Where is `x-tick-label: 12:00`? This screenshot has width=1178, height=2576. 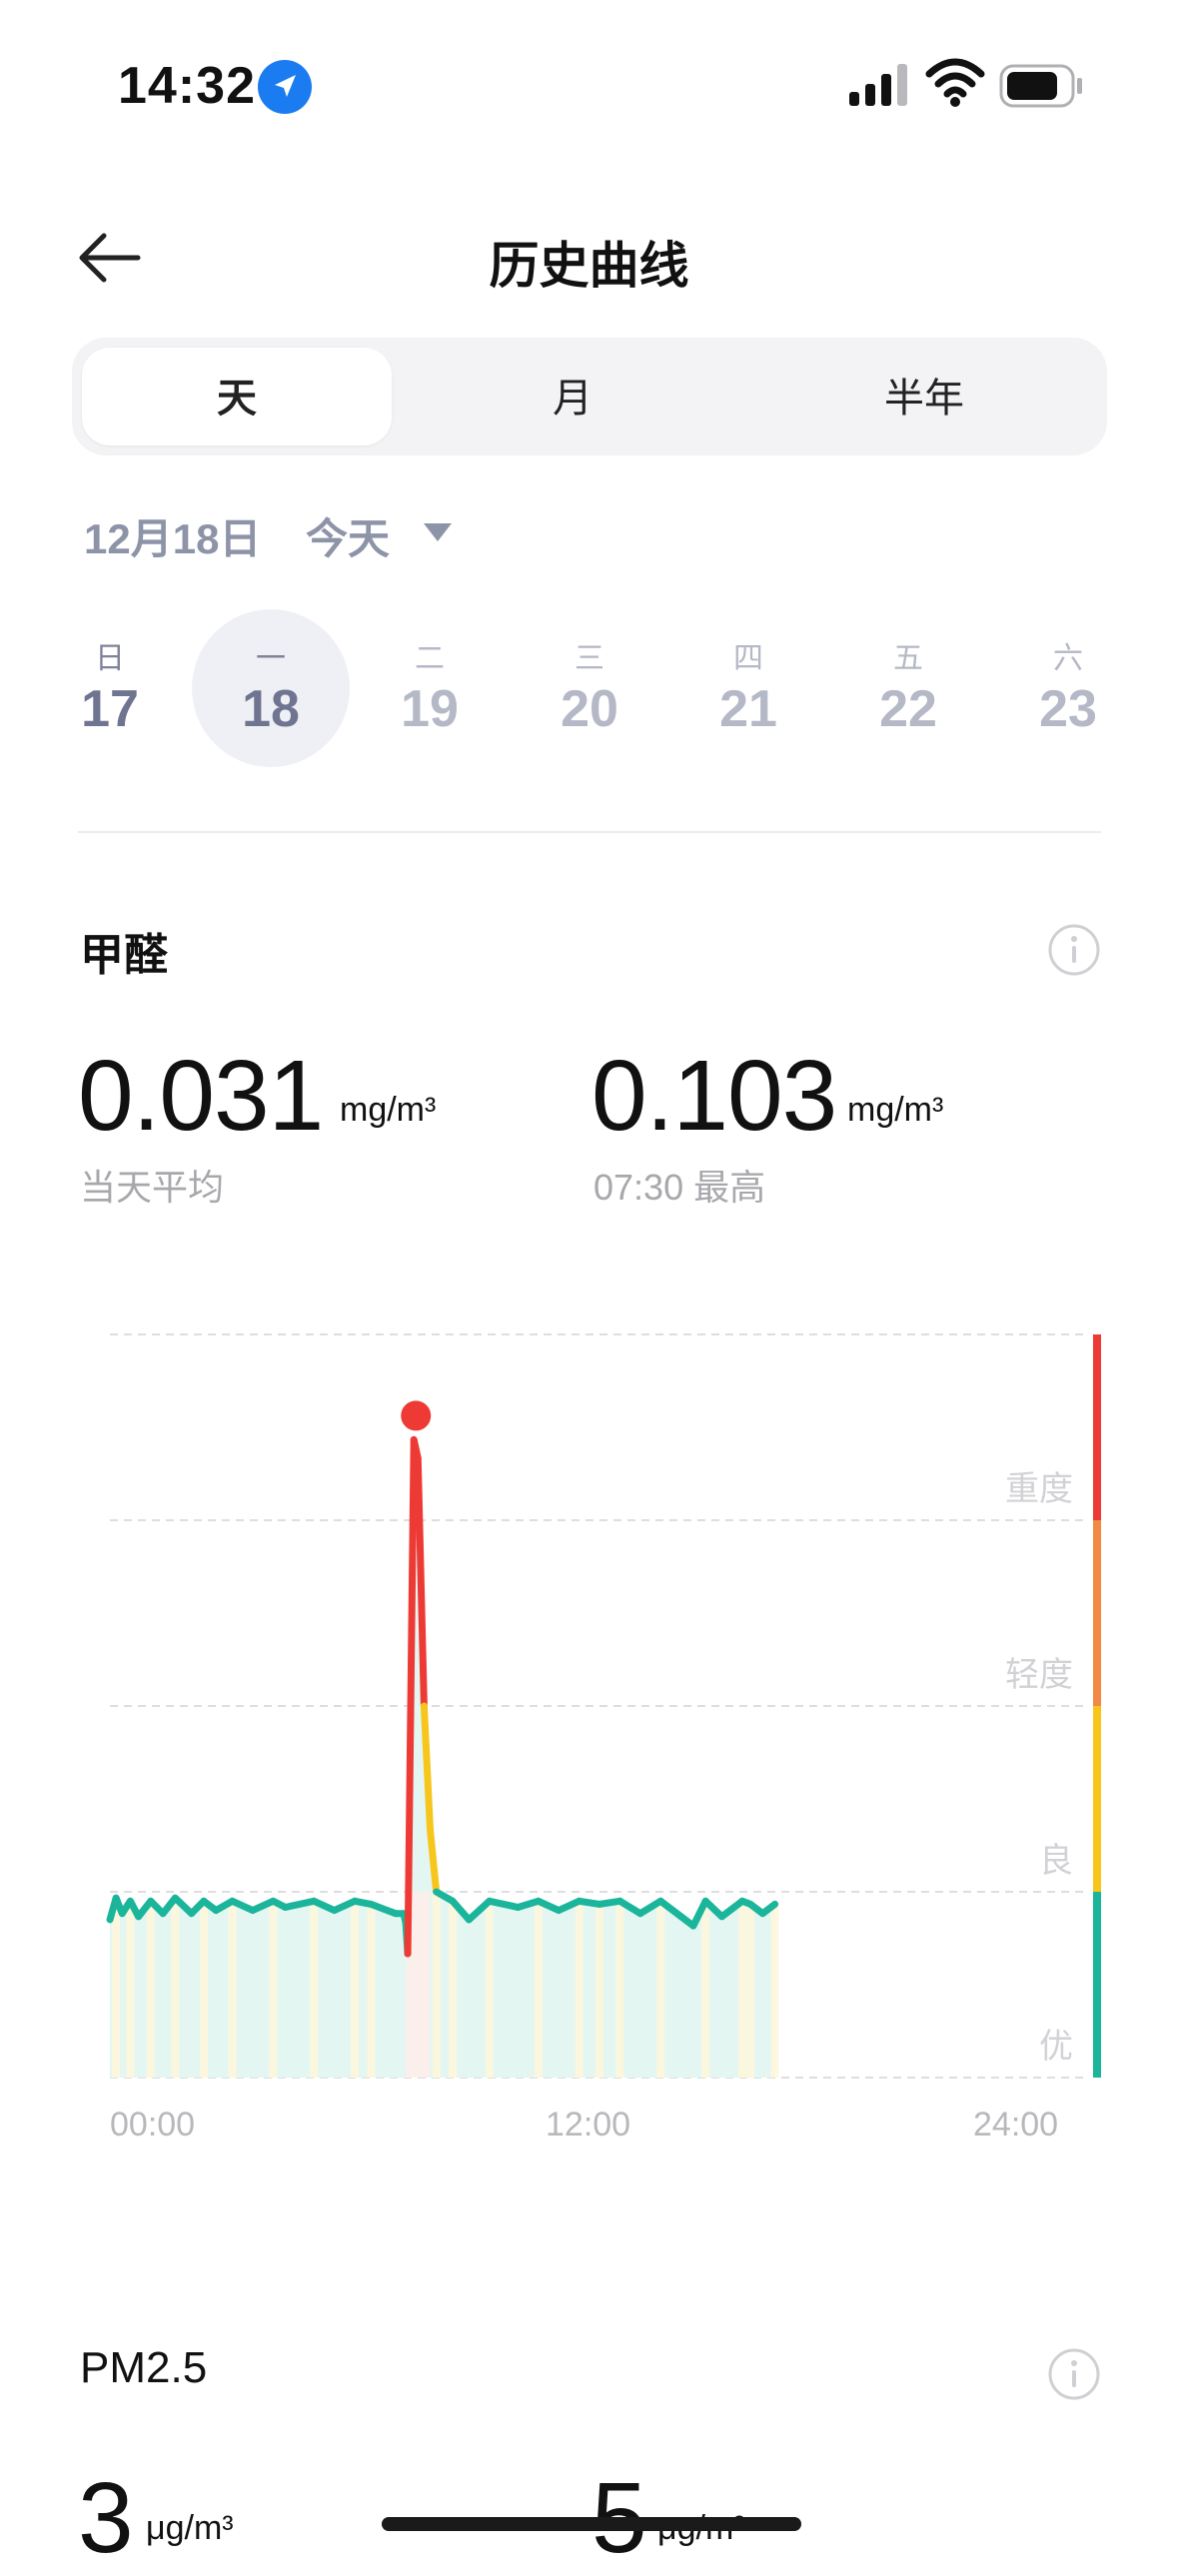 x-tick-label: 12:00 is located at coordinates (588, 2125).